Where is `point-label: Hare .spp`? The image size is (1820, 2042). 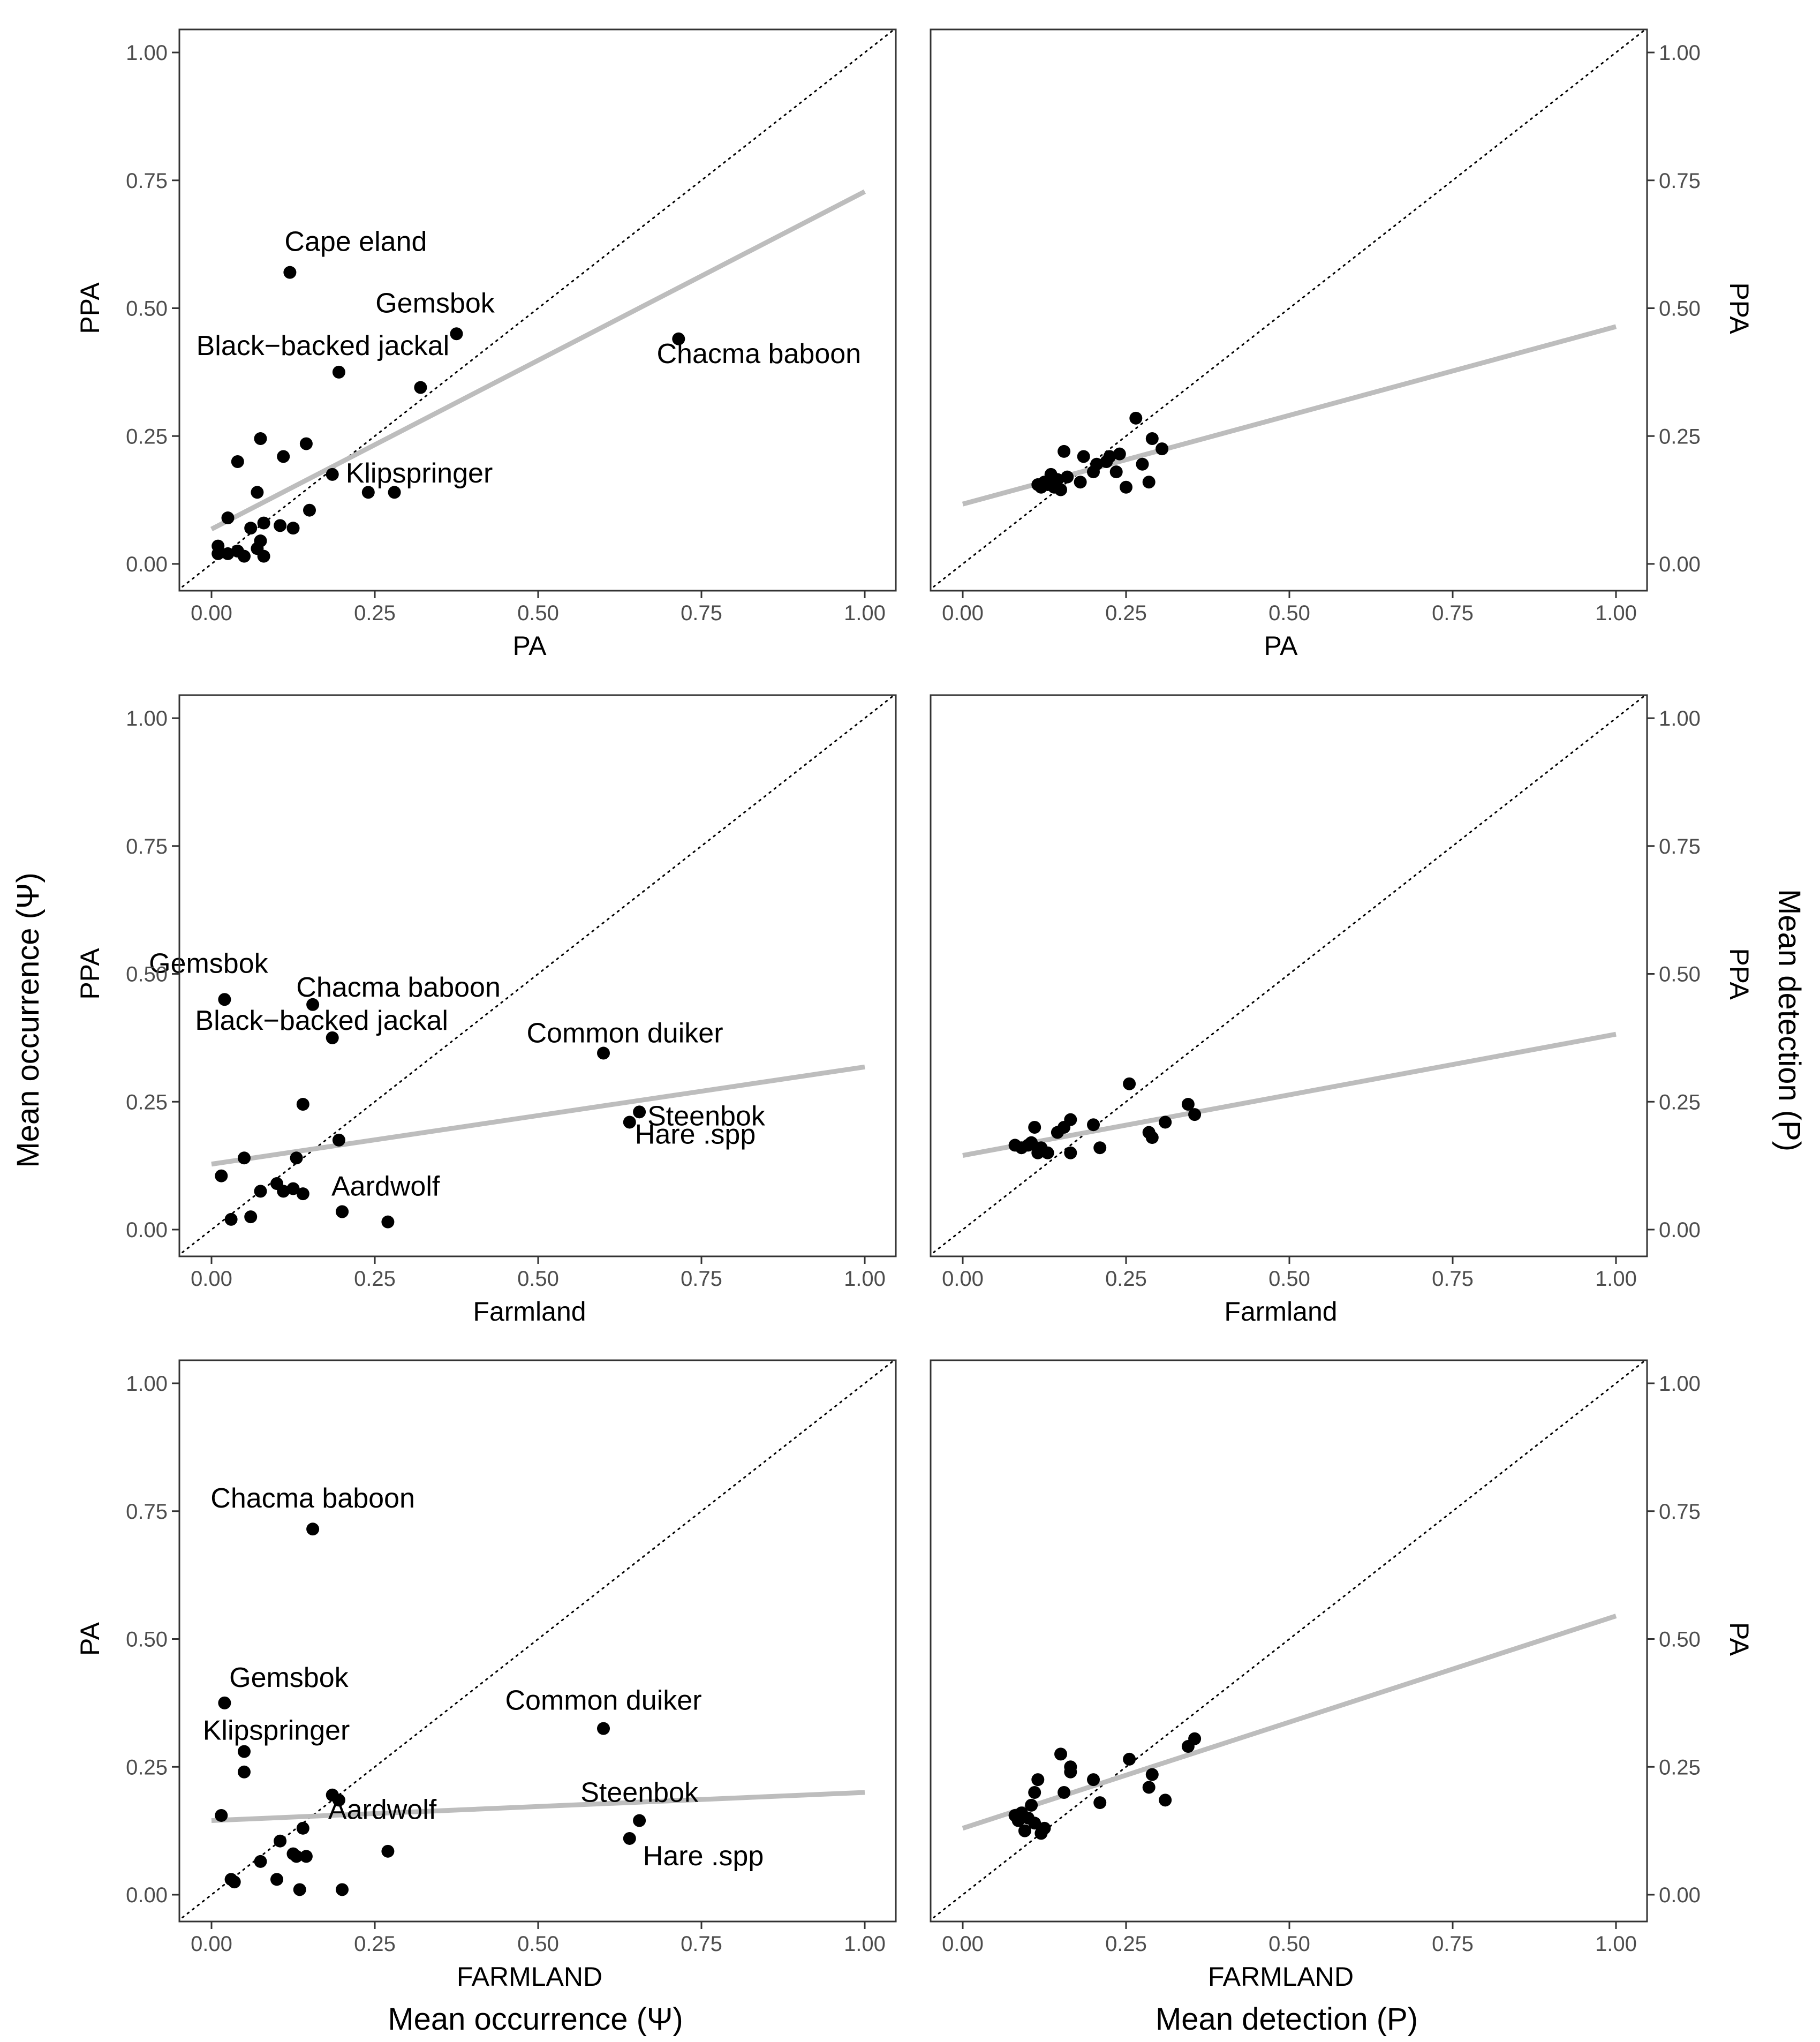
point-label: Hare .spp is located at coordinates (703, 1856).